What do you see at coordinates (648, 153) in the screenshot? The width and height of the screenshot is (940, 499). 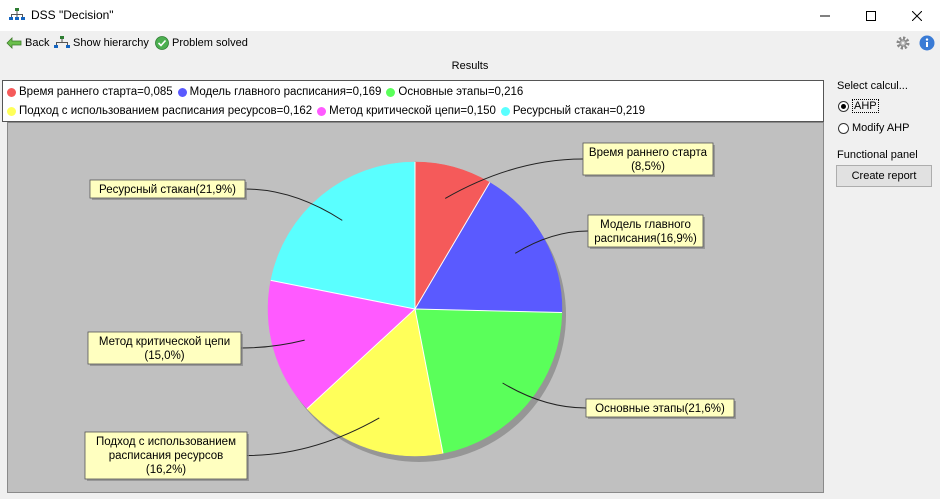 I see `slice-label-text: Время раннего старта` at bounding box center [648, 153].